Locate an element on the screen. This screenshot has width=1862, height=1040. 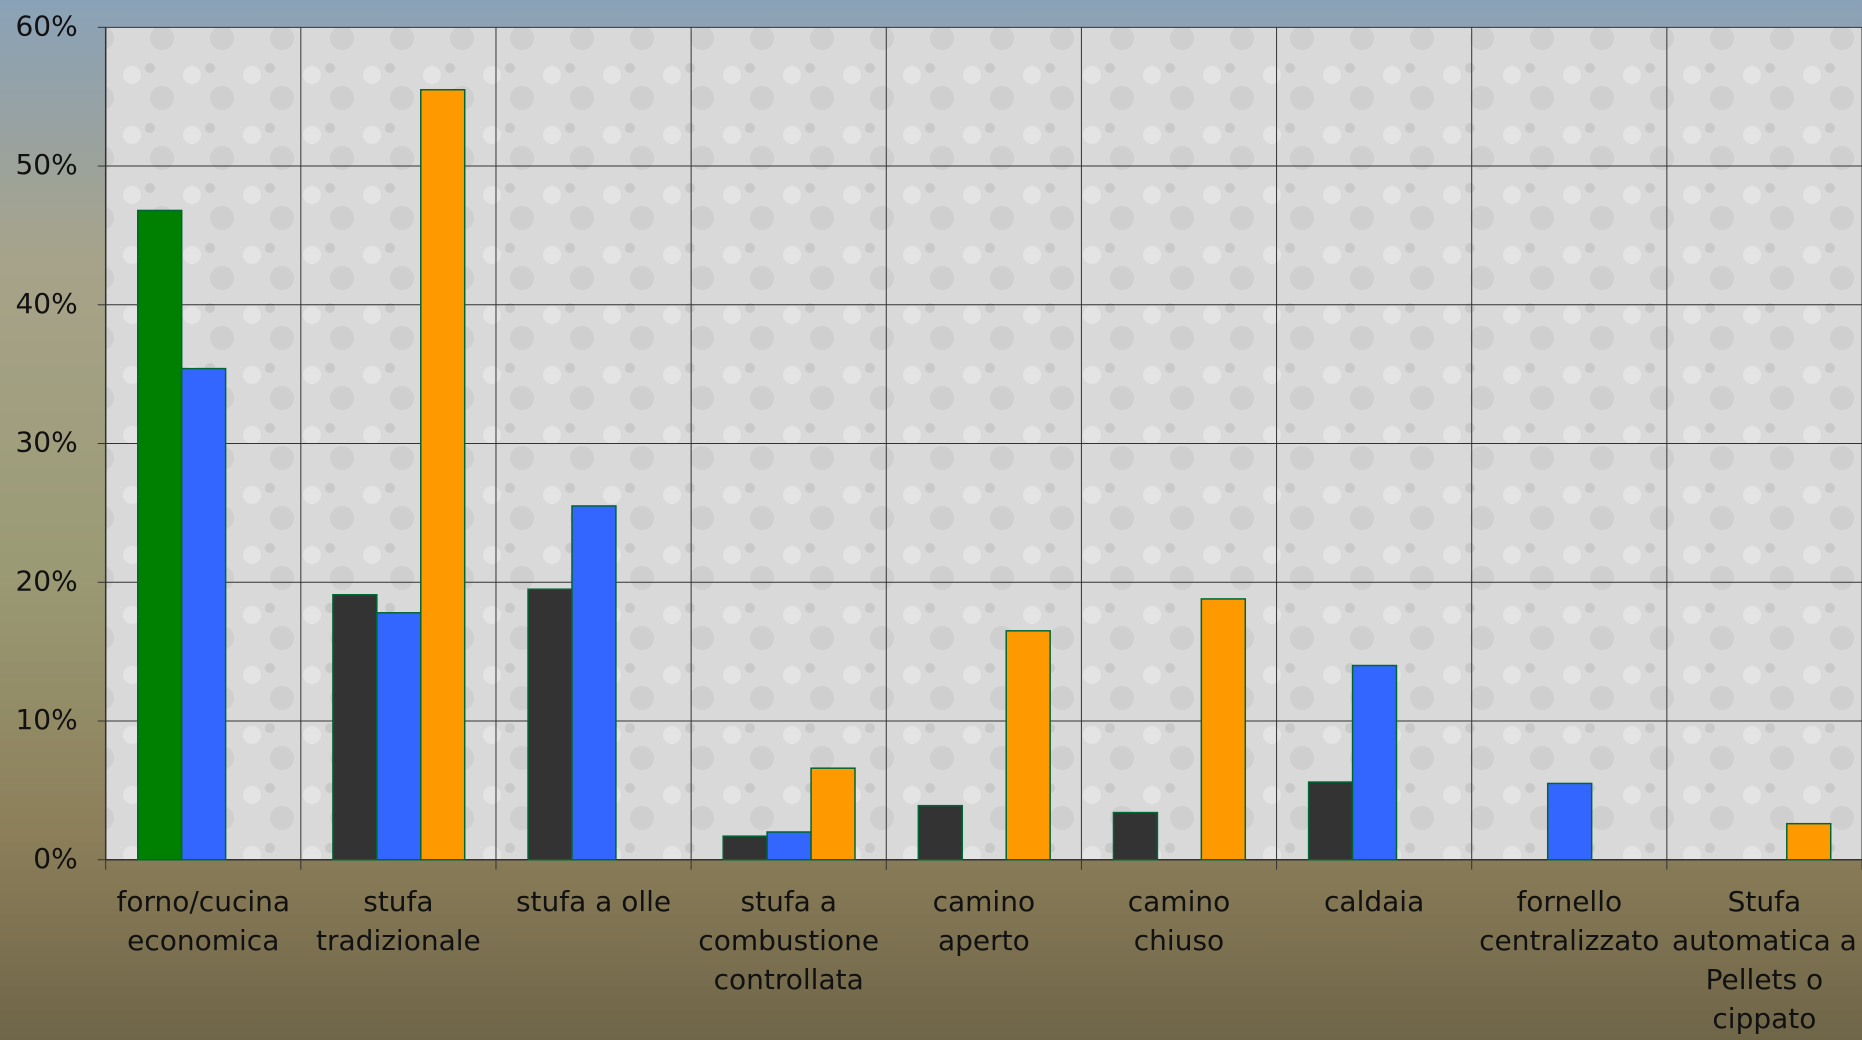
x-tick-label: camino aperto is located at coordinates (984, 920).